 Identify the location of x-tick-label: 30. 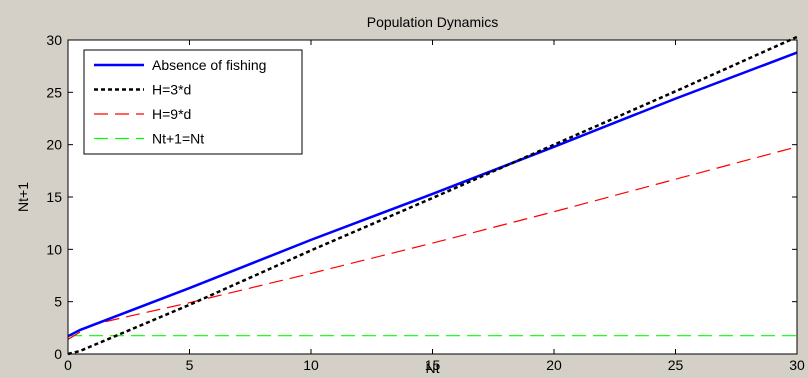
(797, 365).